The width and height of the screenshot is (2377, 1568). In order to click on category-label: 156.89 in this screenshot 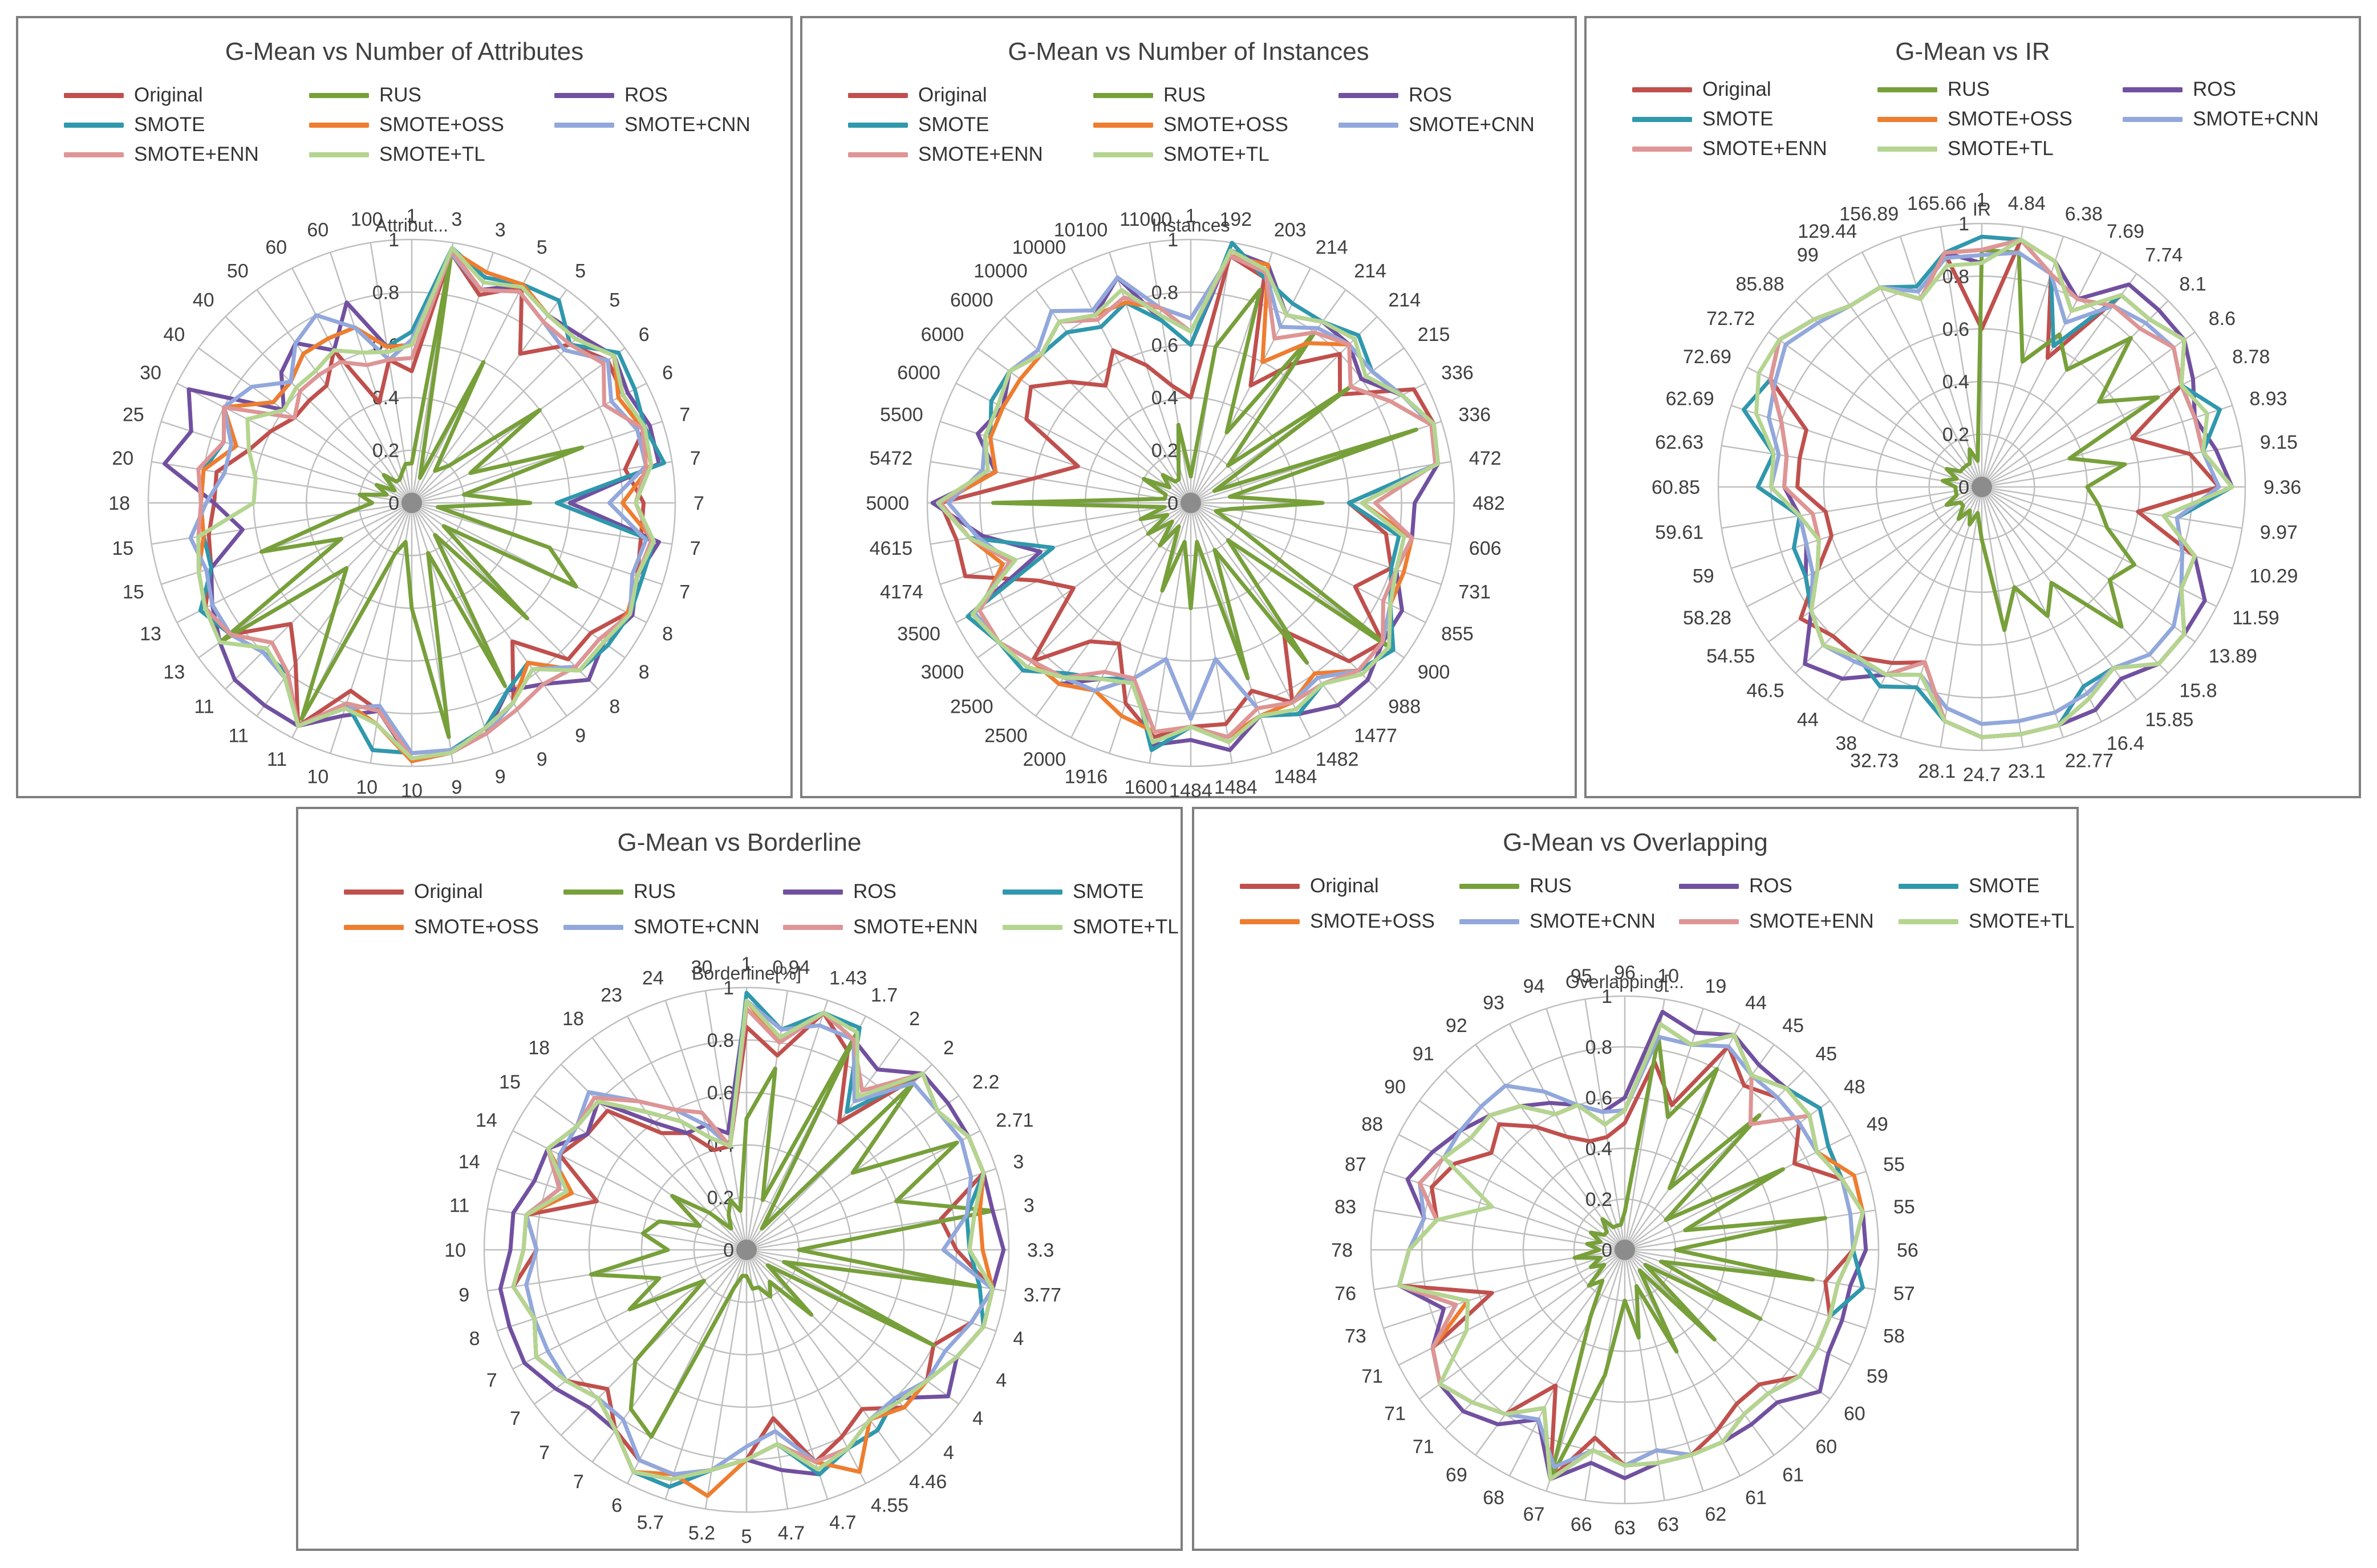, I will do `click(1869, 214)`.